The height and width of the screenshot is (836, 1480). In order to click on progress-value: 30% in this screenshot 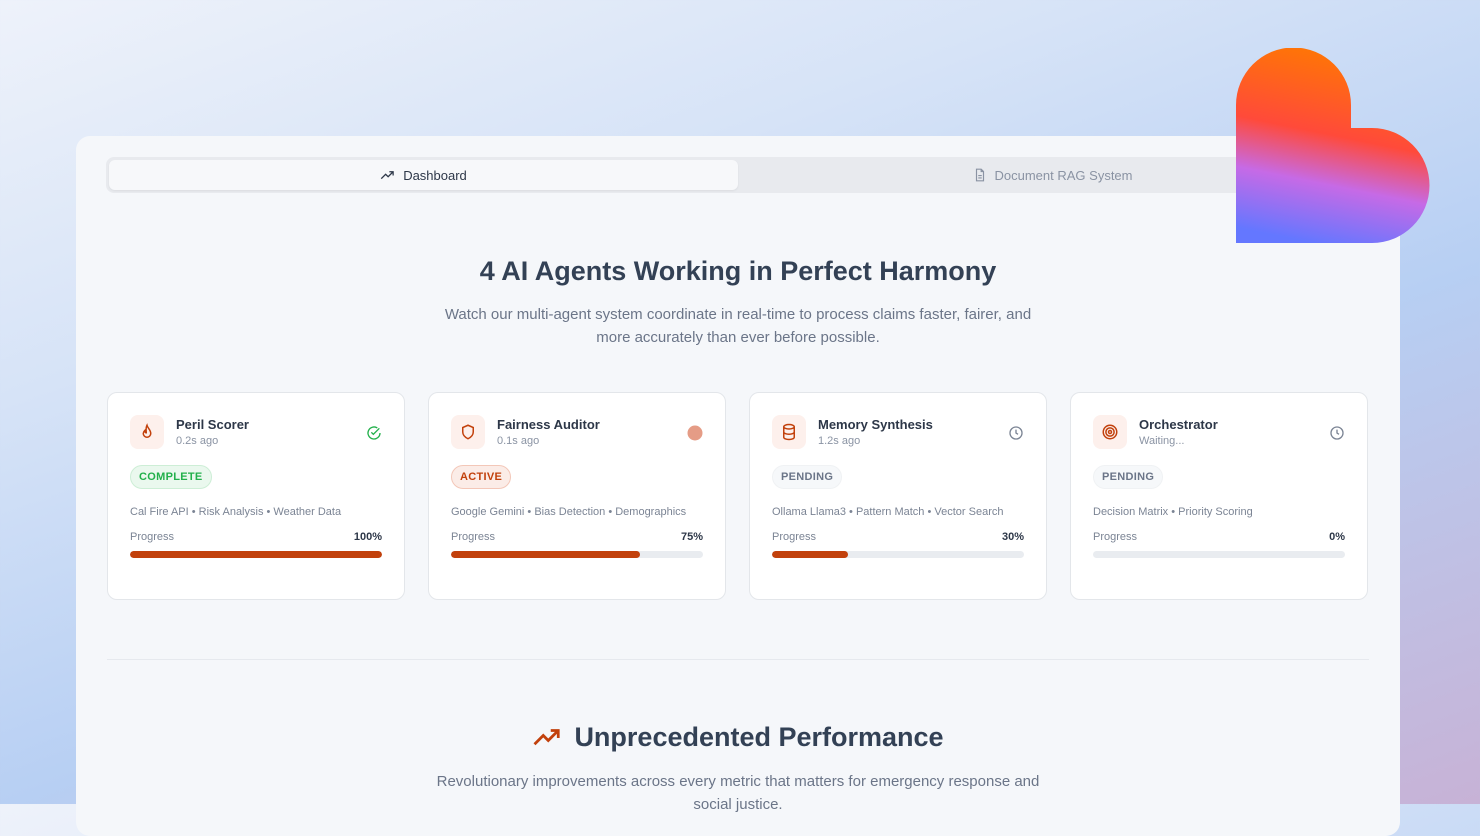, I will do `click(1012, 537)`.